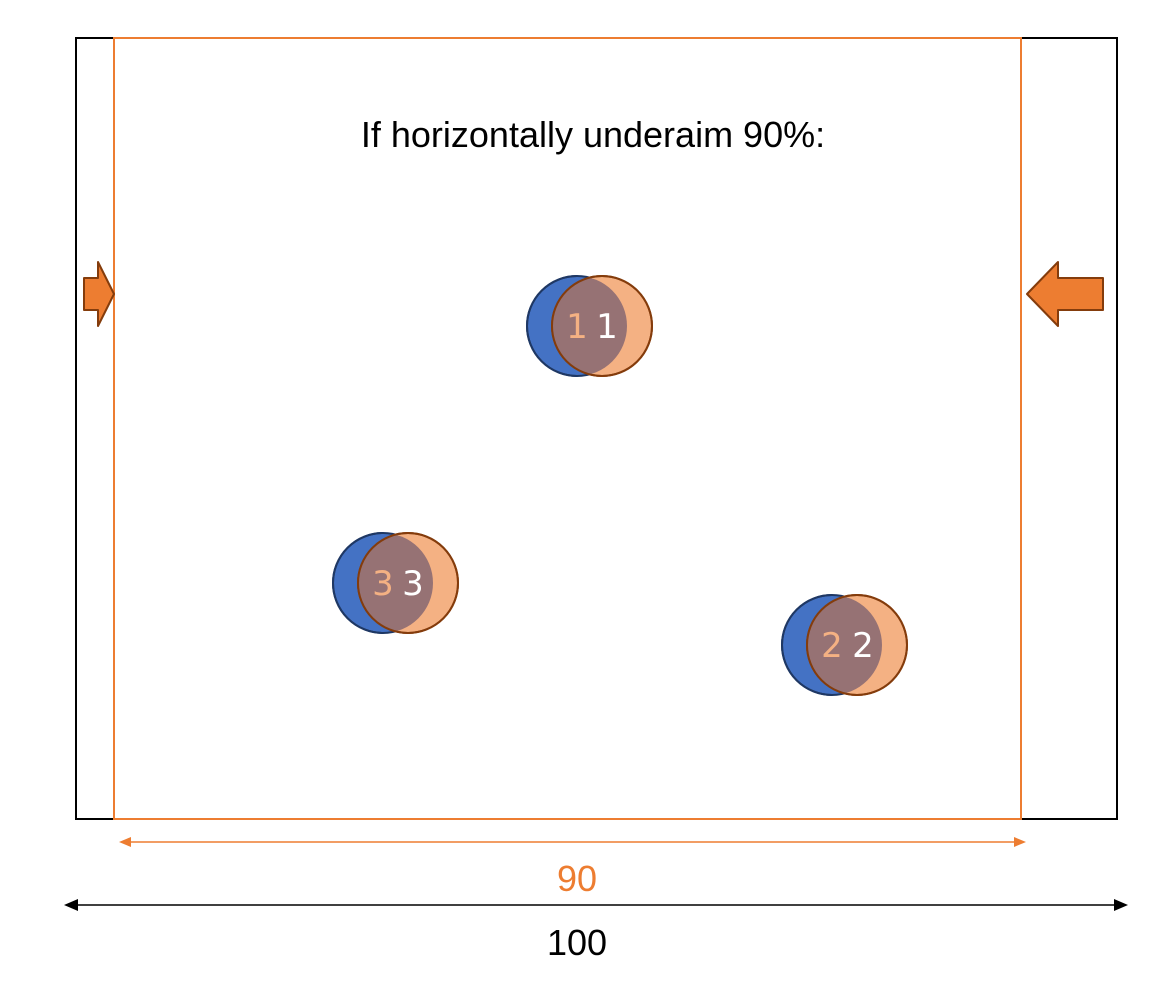 Image resolution: width=1173 pixels, height=987 pixels. What do you see at coordinates (577, 327) in the screenshot?
I see `original-label-1: 1` at bounding box center [577, 327].